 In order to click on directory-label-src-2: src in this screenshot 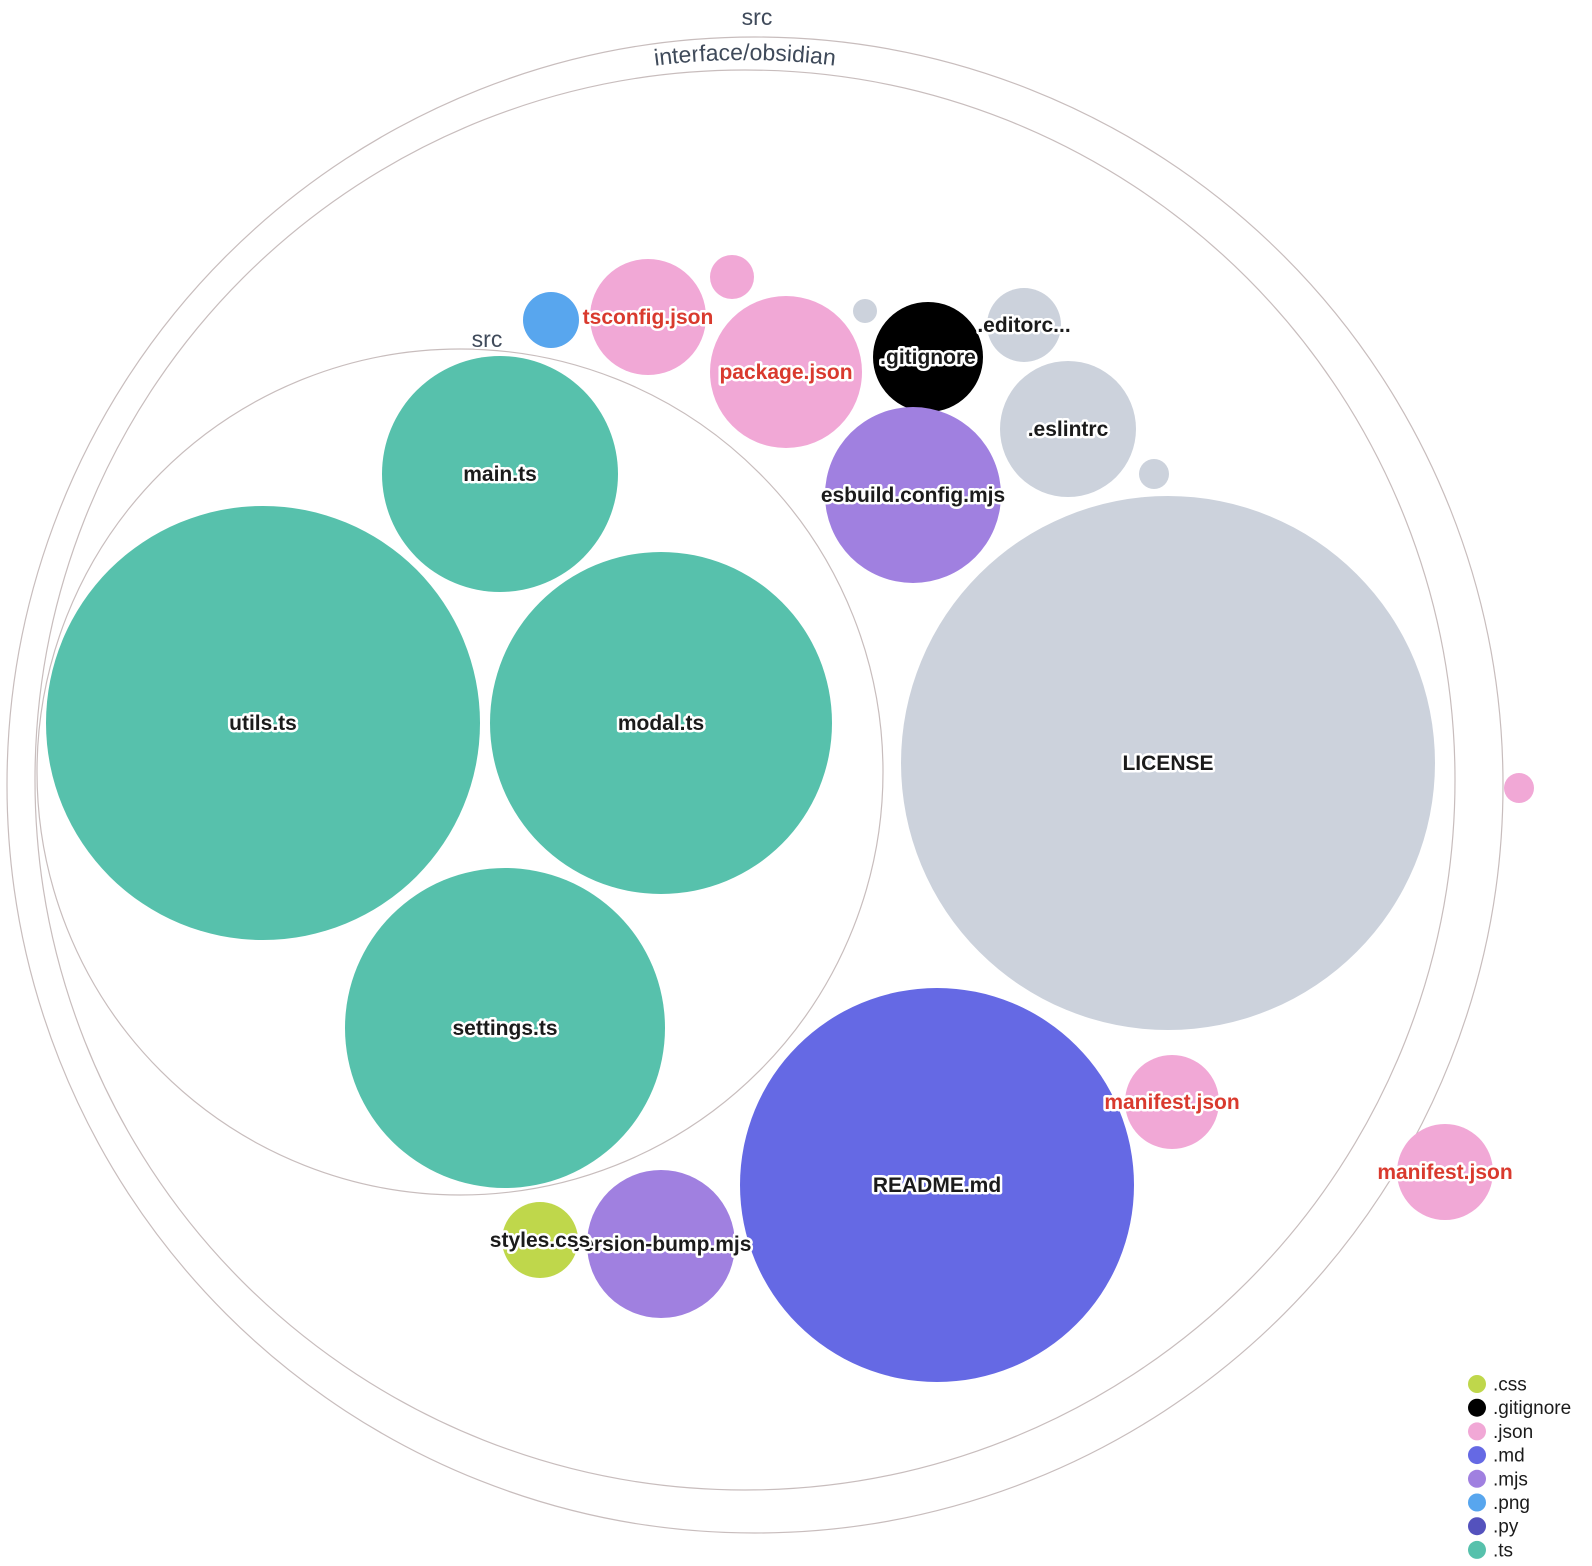, I will do `click(487, 339)`.